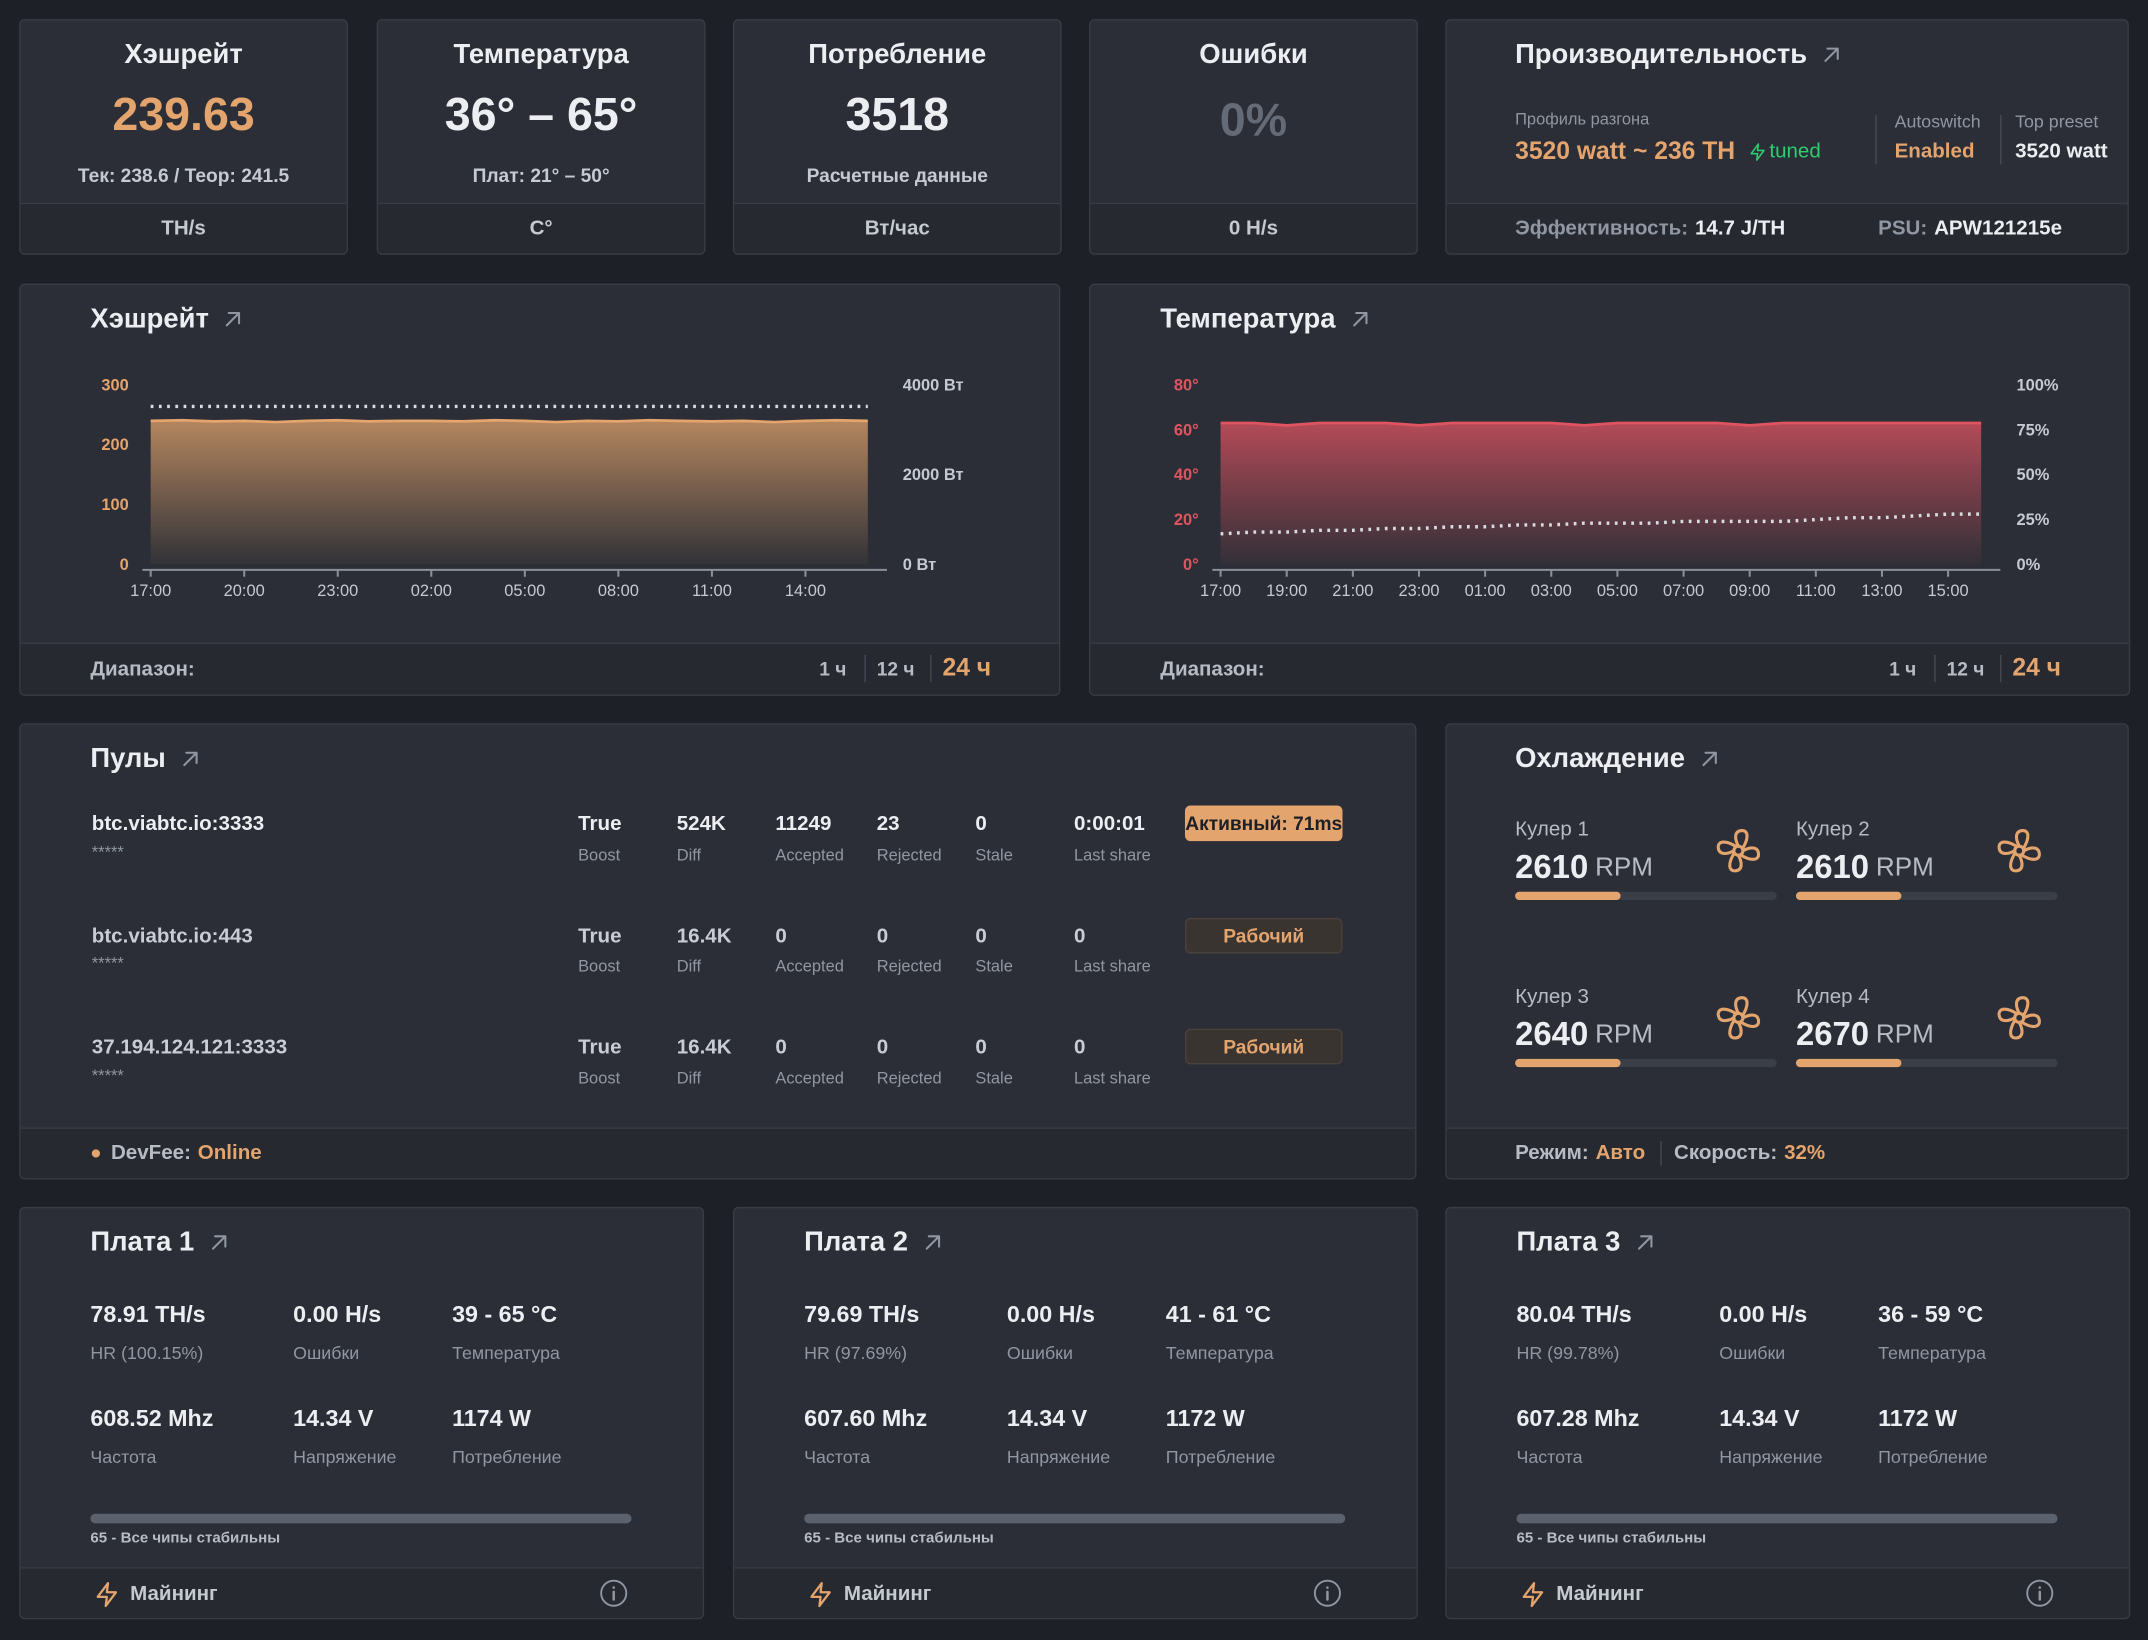 Image resolution: width=2148 pixels, height=1640 pixels. I want to click on efficiency: Эффективность: 14.7 J/TH, so click(1650, 228).